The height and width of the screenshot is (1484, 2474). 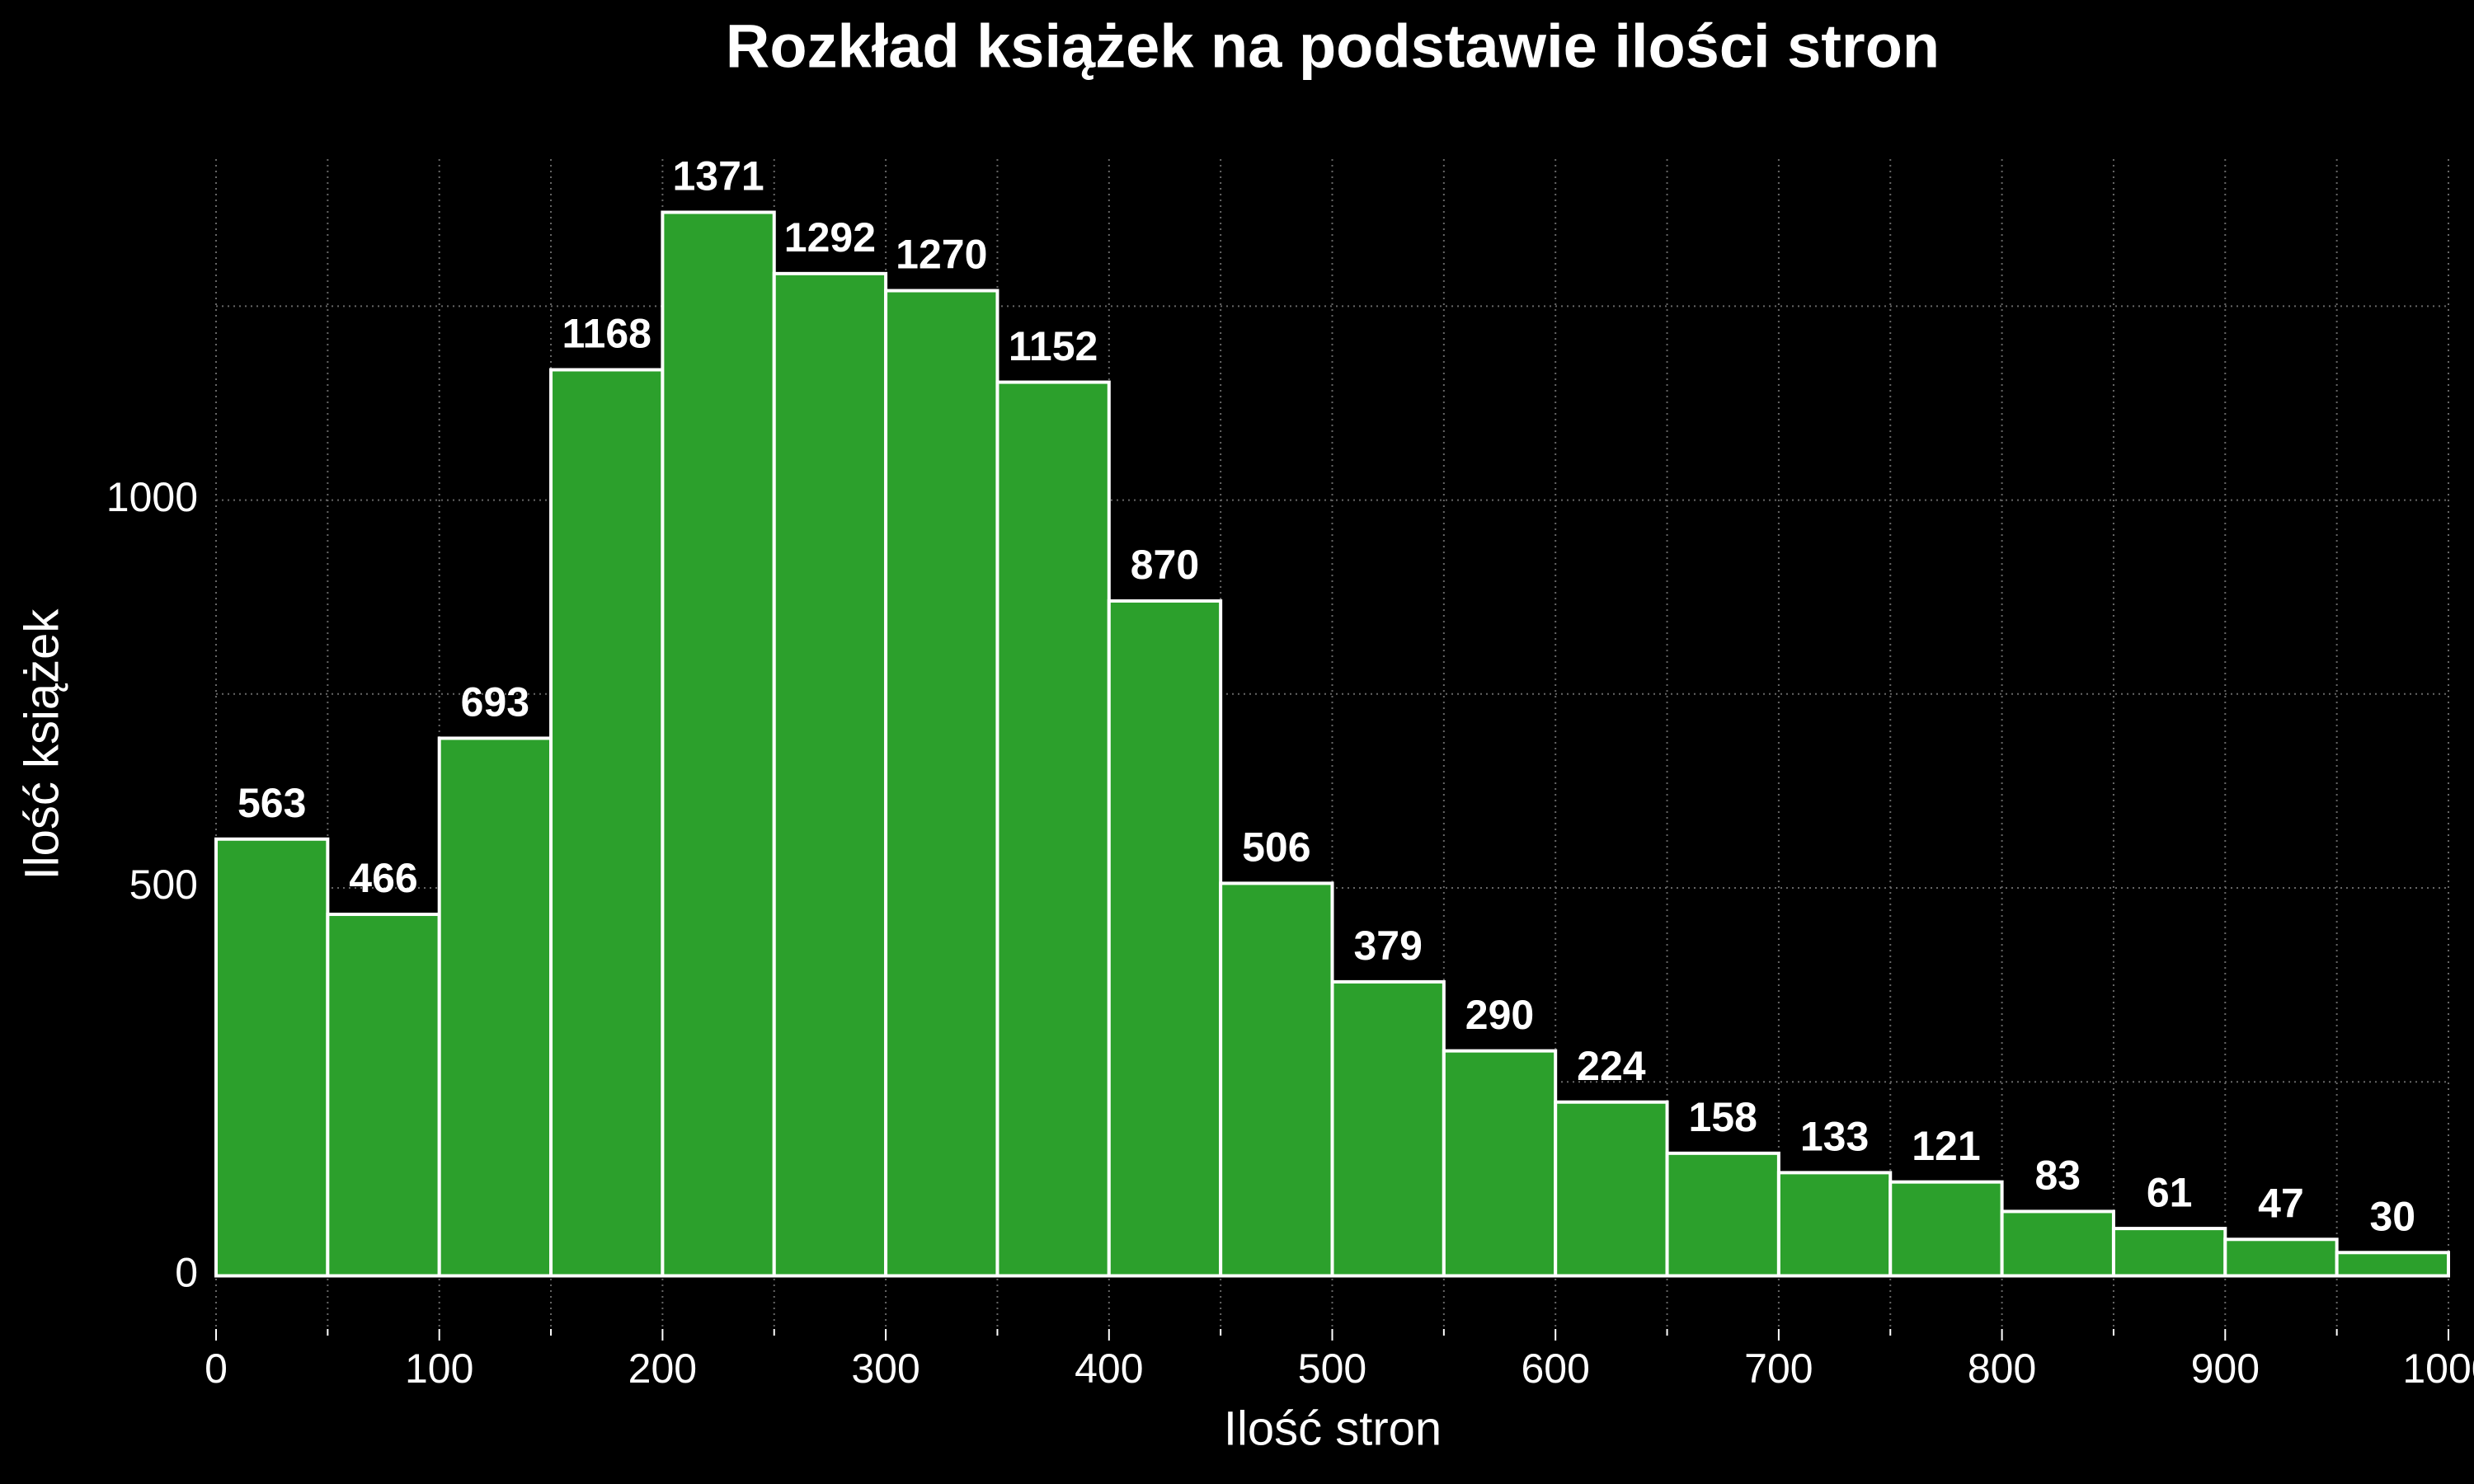 I want to click on value-label: 158, so click(x=1723, y=1117).